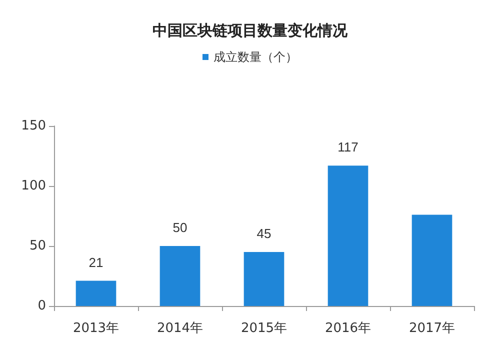 This screenshot has height=362, width=500. What do you see at coordinates (33, 186) in the screenshot?
I see `y-tick-label: 100` at bounding box center [33, 186].